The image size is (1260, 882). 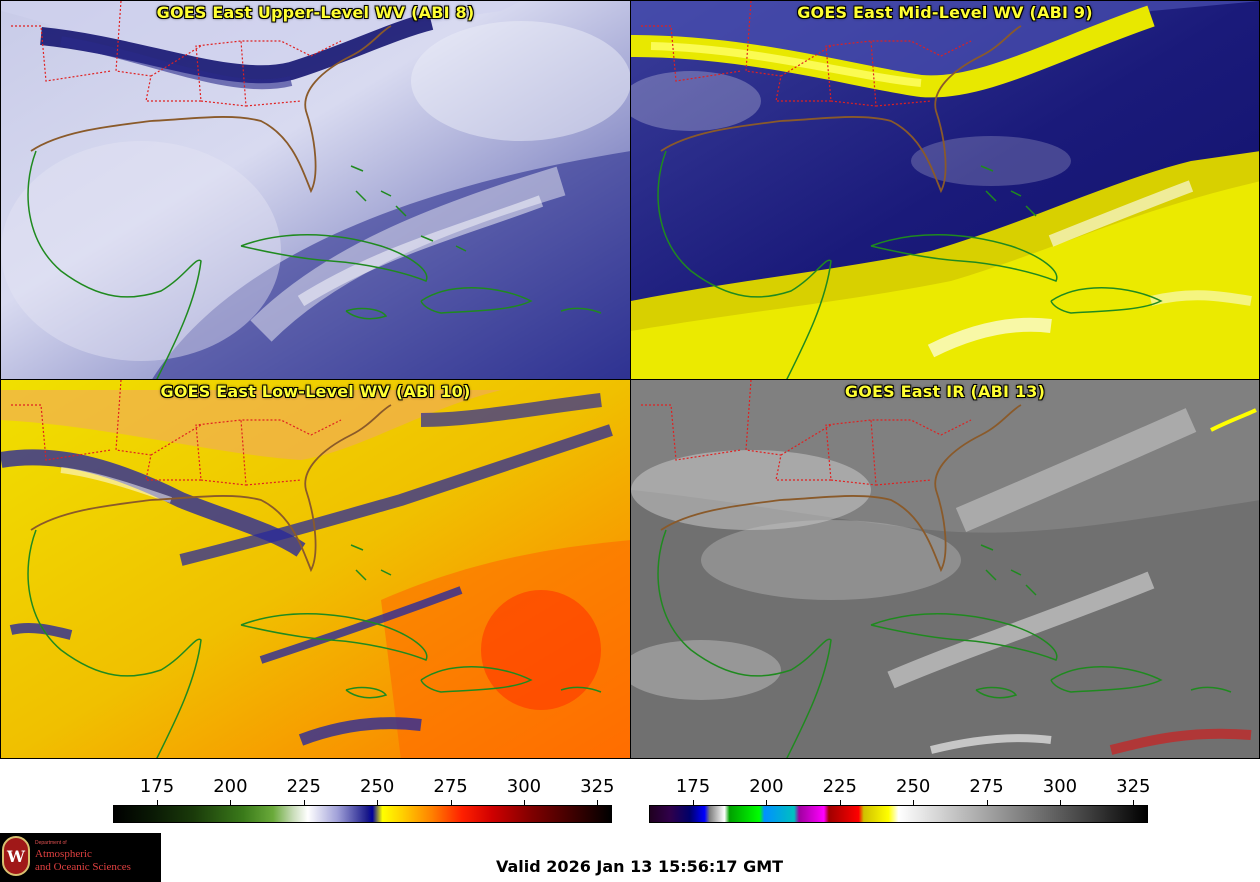 What do you see at coordinates (945, 12) in the screenshot?
I see `panel-title: GOES East Mid-Level WV (ABI 9)` at bounding box center [945, 12].